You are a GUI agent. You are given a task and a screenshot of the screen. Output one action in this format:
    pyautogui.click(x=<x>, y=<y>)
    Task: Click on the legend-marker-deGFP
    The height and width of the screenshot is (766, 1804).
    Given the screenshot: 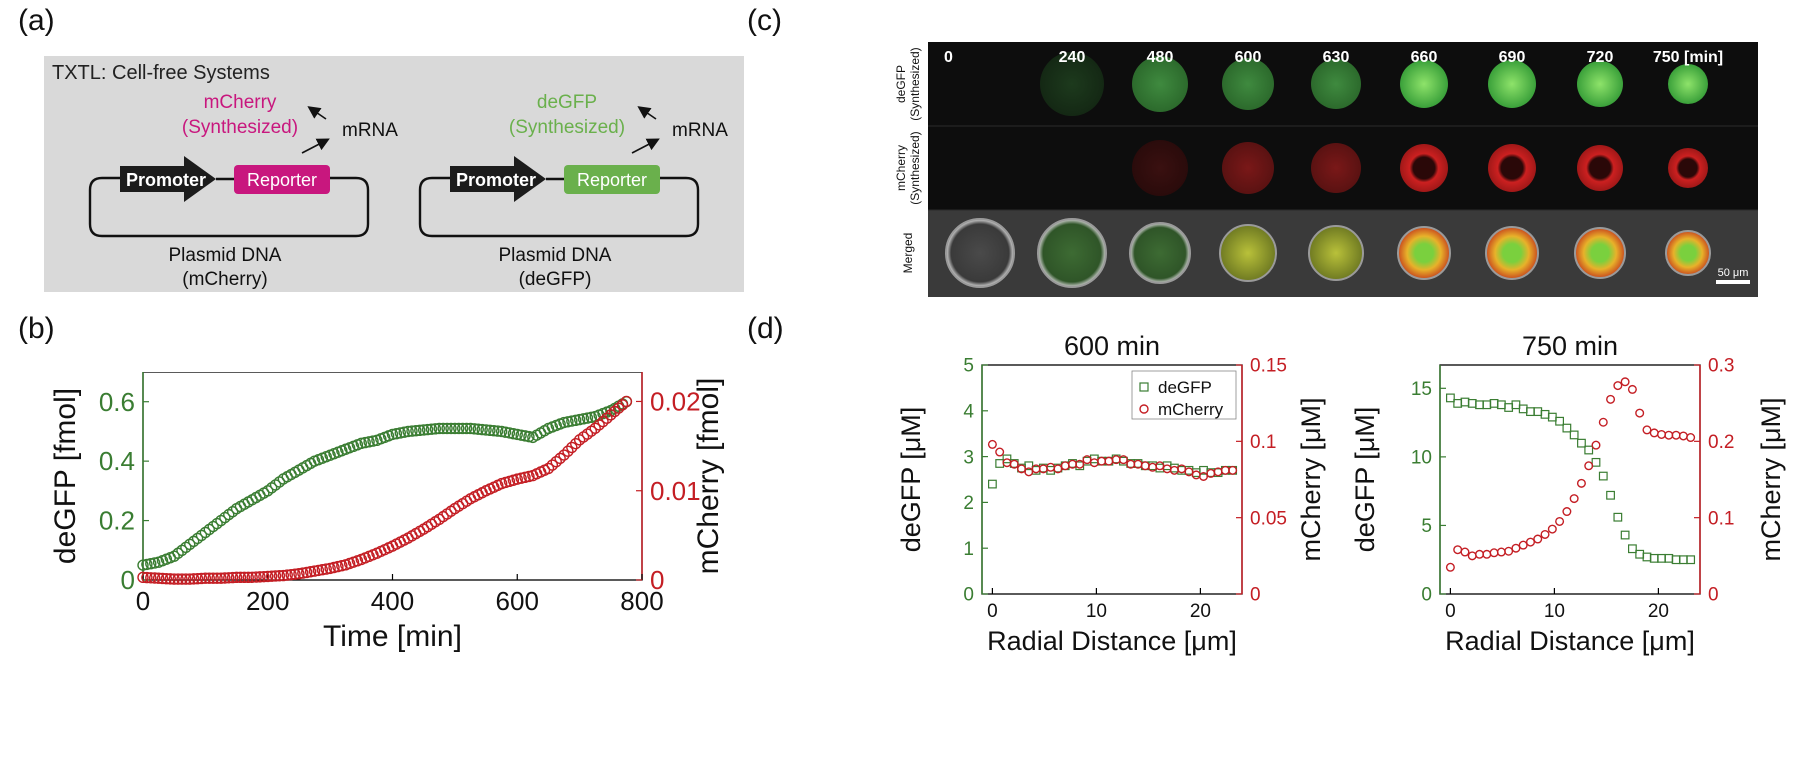 What is the action you would take?
    pyautogui.click(x=1144, y=387)
    